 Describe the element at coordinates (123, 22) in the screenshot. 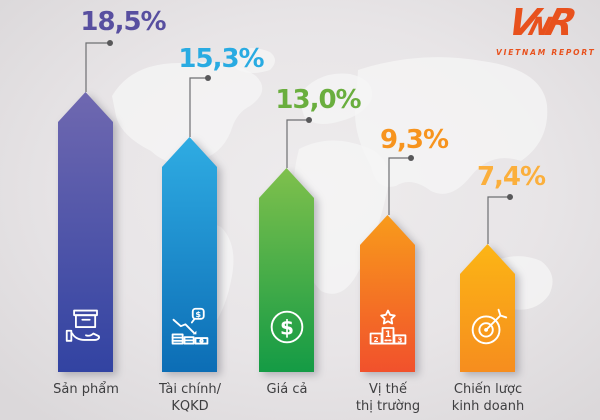

I see `value-label-san-pham: 18,5%` at that location.